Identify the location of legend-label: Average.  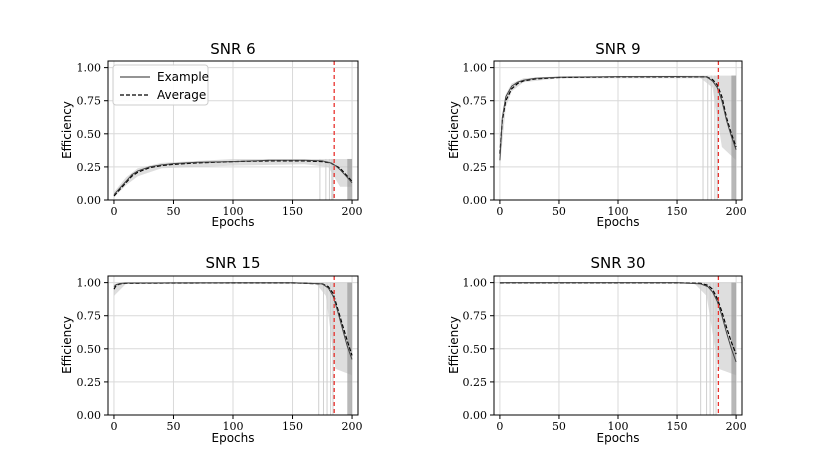
(181, 95).